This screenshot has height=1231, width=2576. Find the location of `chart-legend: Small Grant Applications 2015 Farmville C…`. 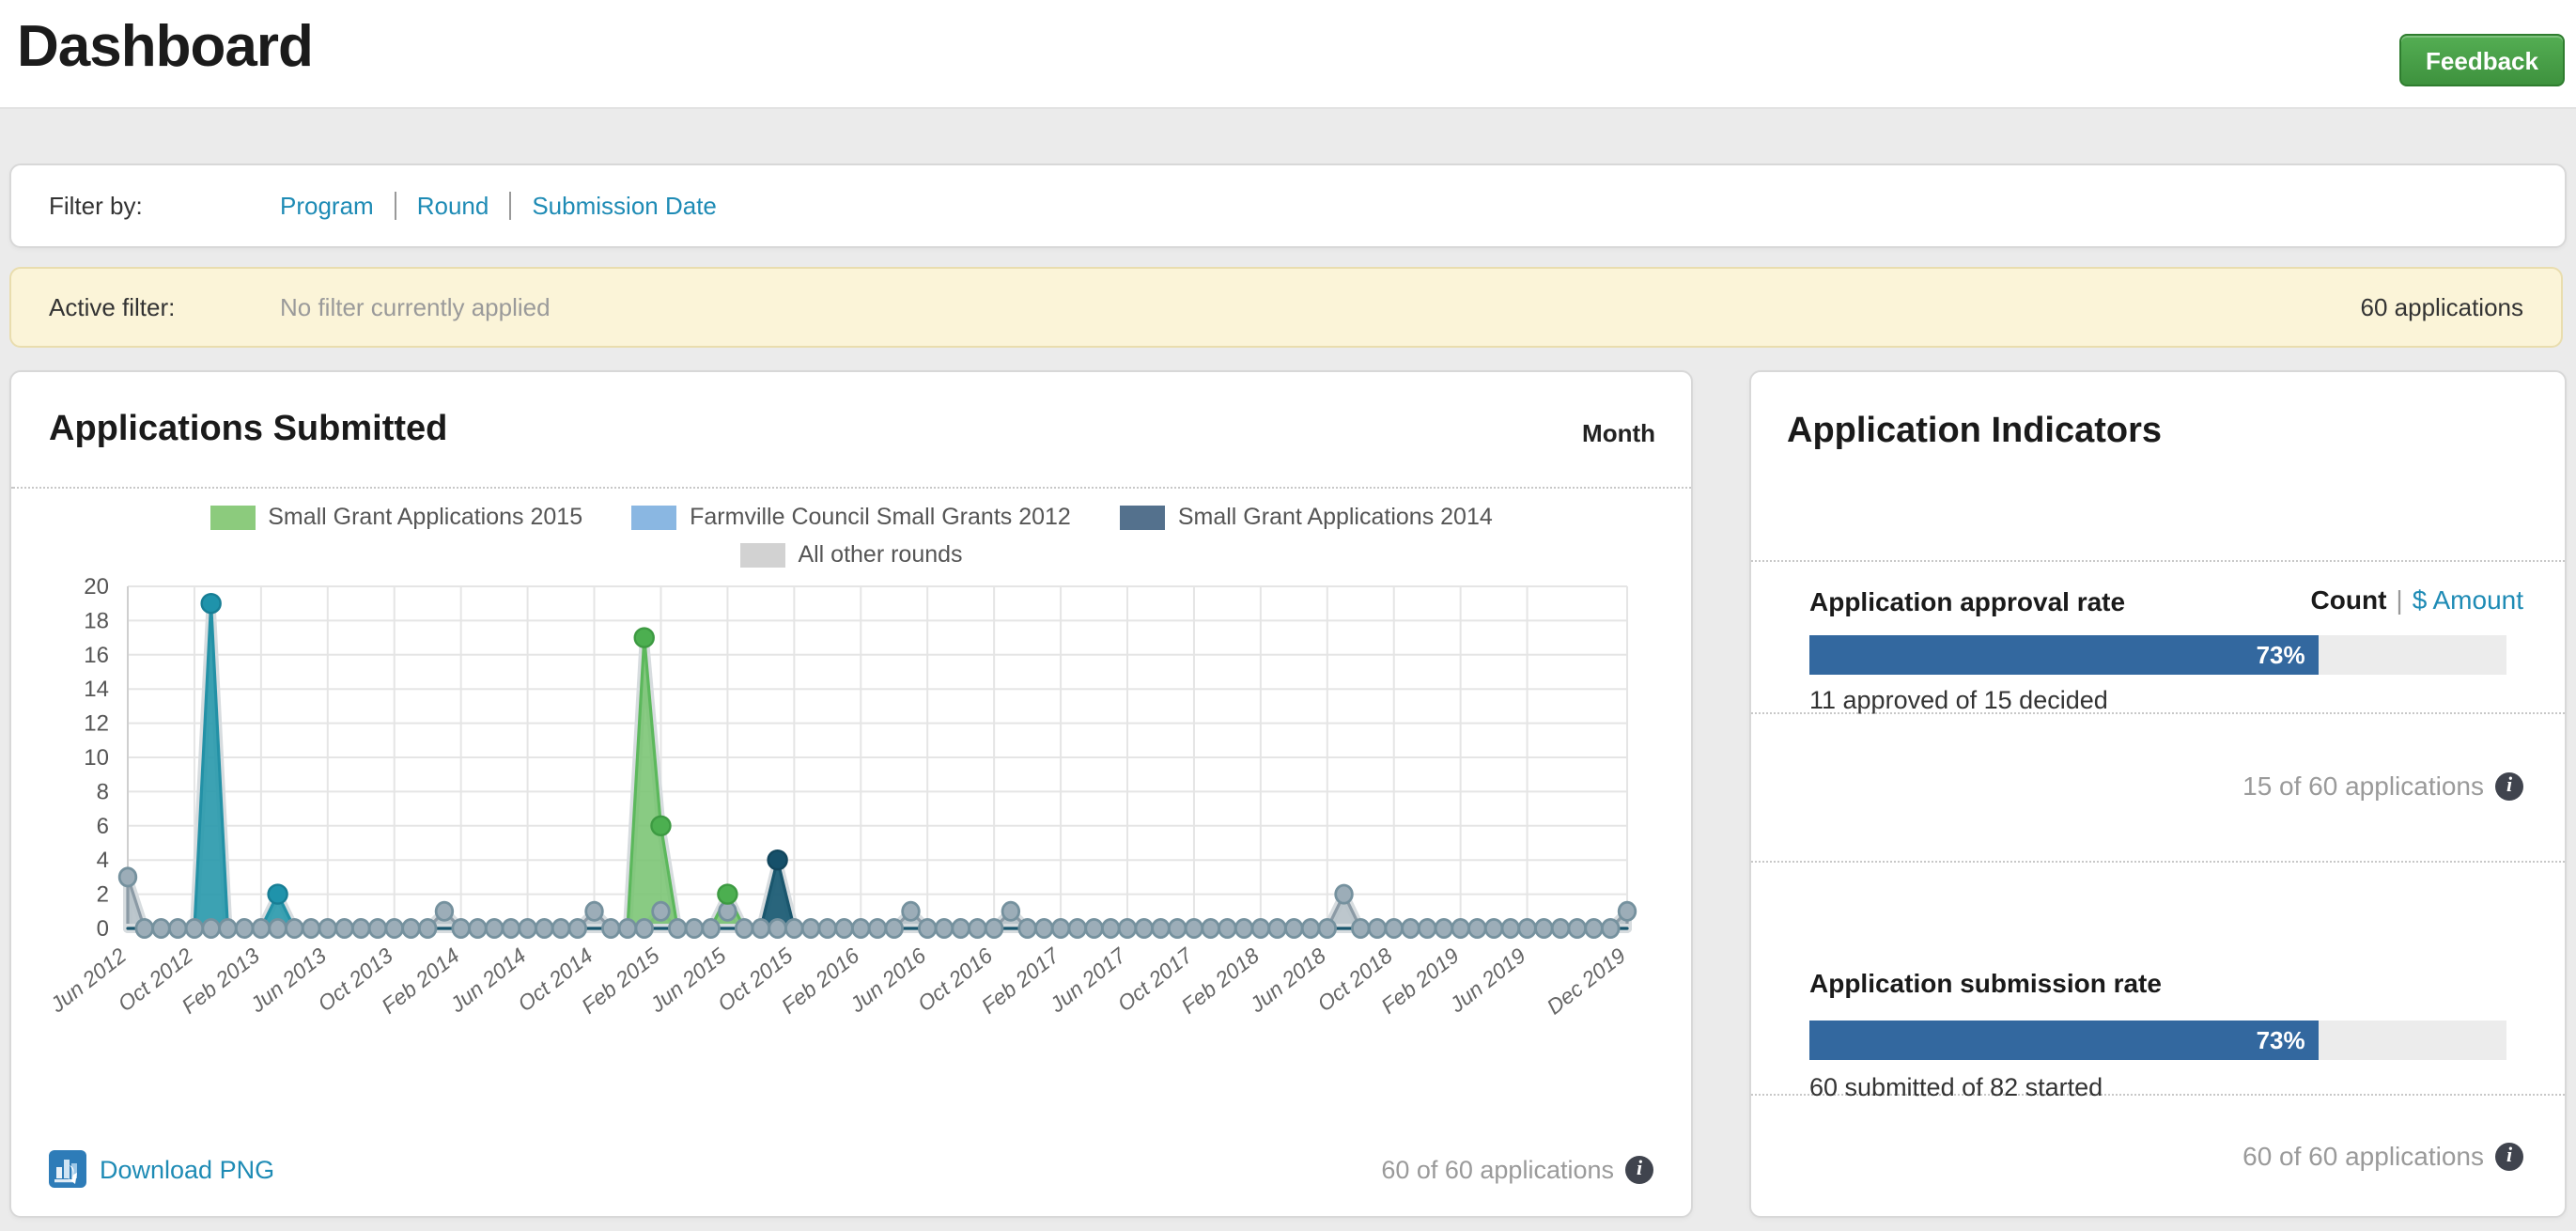

chart-legend: Small Grant Applications 2015 Farmville C… is located at coordinates (851, 542).